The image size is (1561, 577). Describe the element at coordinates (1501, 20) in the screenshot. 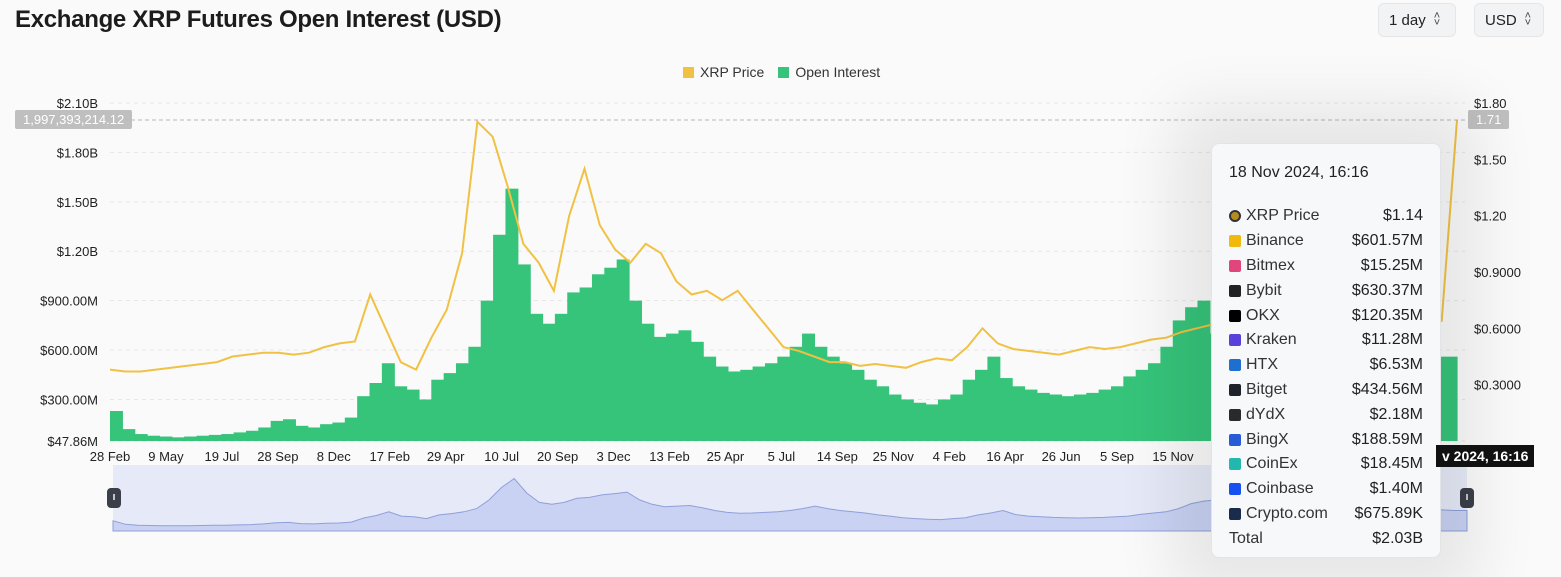

I see `currency-select-value: USD` at that location.